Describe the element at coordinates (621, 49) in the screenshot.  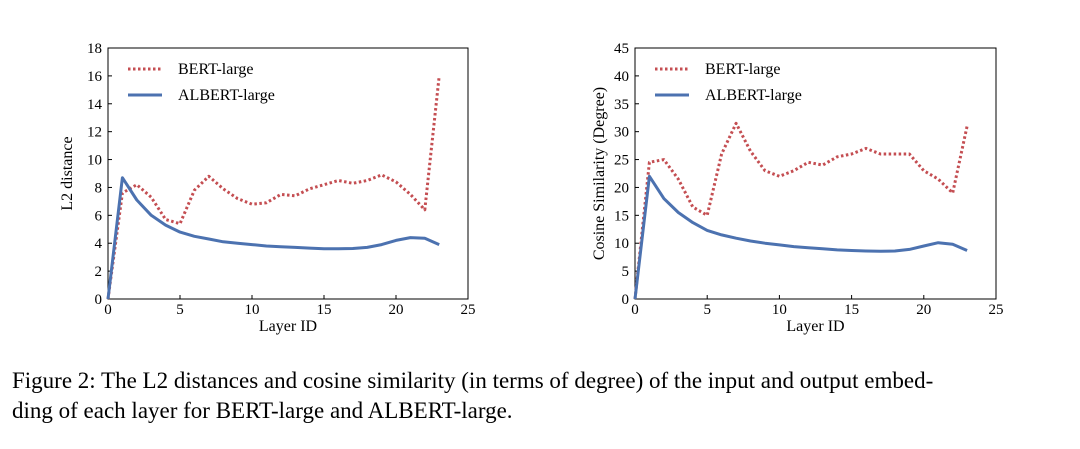
I see `y-tick-label: 45` at that location.